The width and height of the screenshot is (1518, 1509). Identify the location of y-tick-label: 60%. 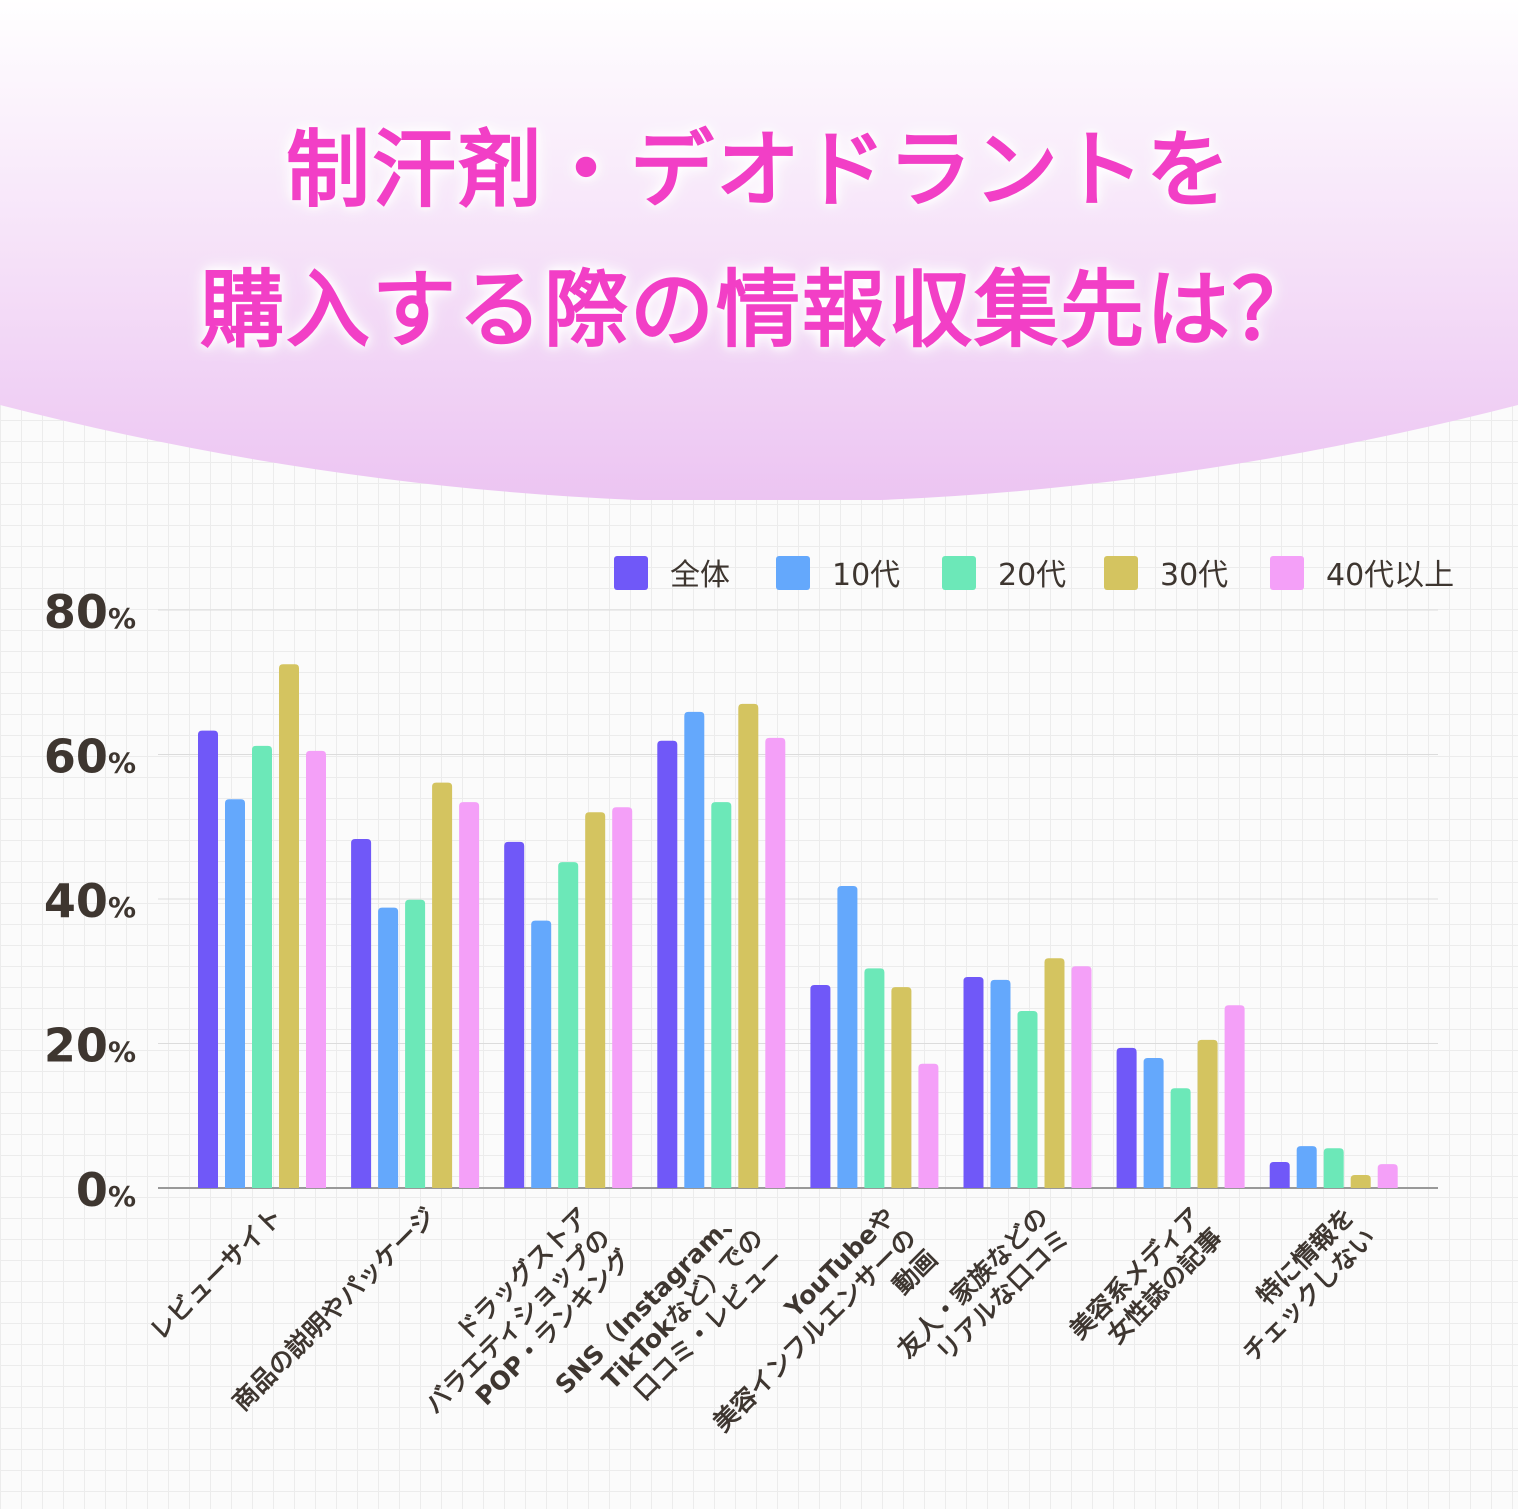
(90, 757).